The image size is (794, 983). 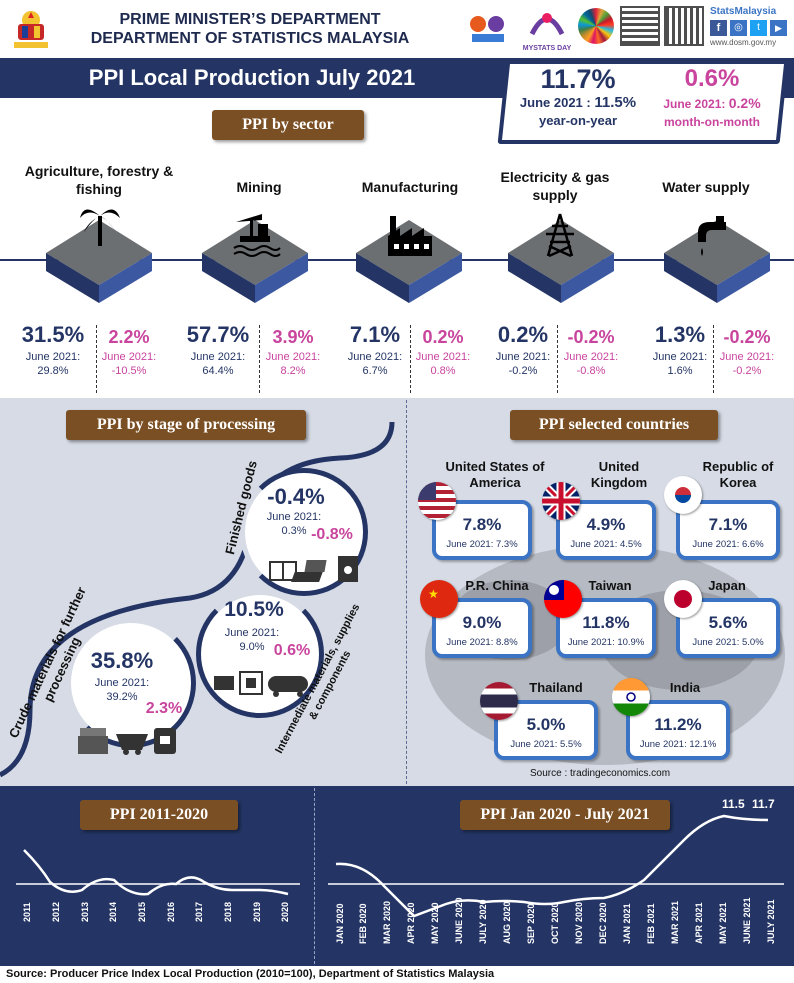 What do you see at coordinates (651, 923) in the screenshot?
I see `month-label: FEB 2021` at bounding box center [651, 923].